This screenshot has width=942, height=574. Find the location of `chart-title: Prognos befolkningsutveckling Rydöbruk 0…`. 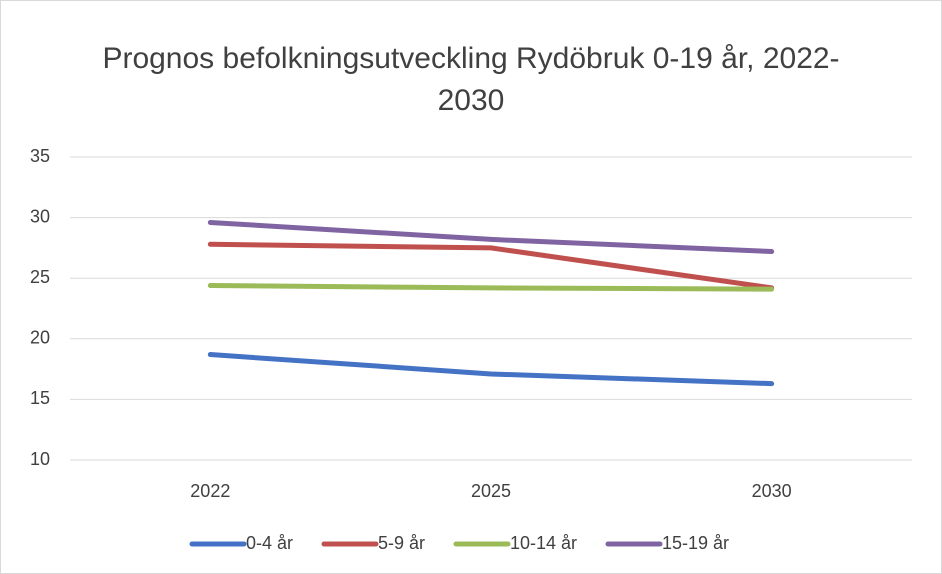

chart-title: Prognos befolkningsutveckling Rydöbruk 0… is located at coordinates (471, 79).